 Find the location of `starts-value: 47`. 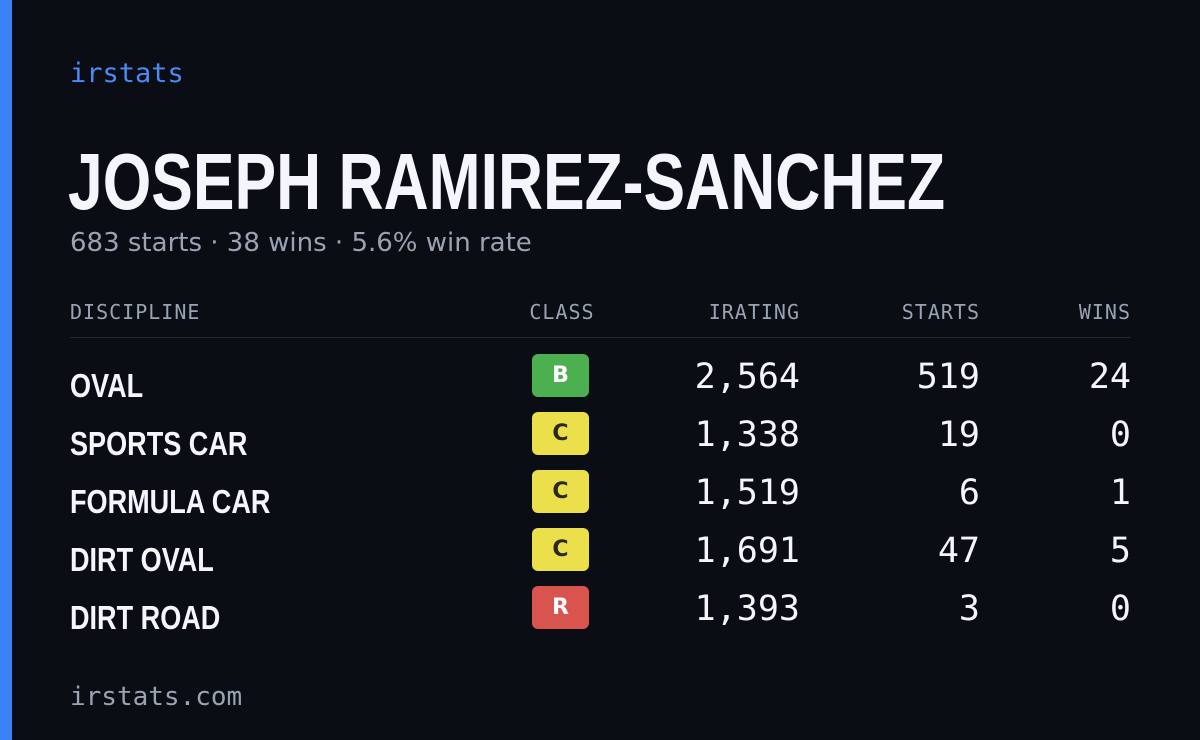

starts-value: 47 is located at coordinates (958, 551).